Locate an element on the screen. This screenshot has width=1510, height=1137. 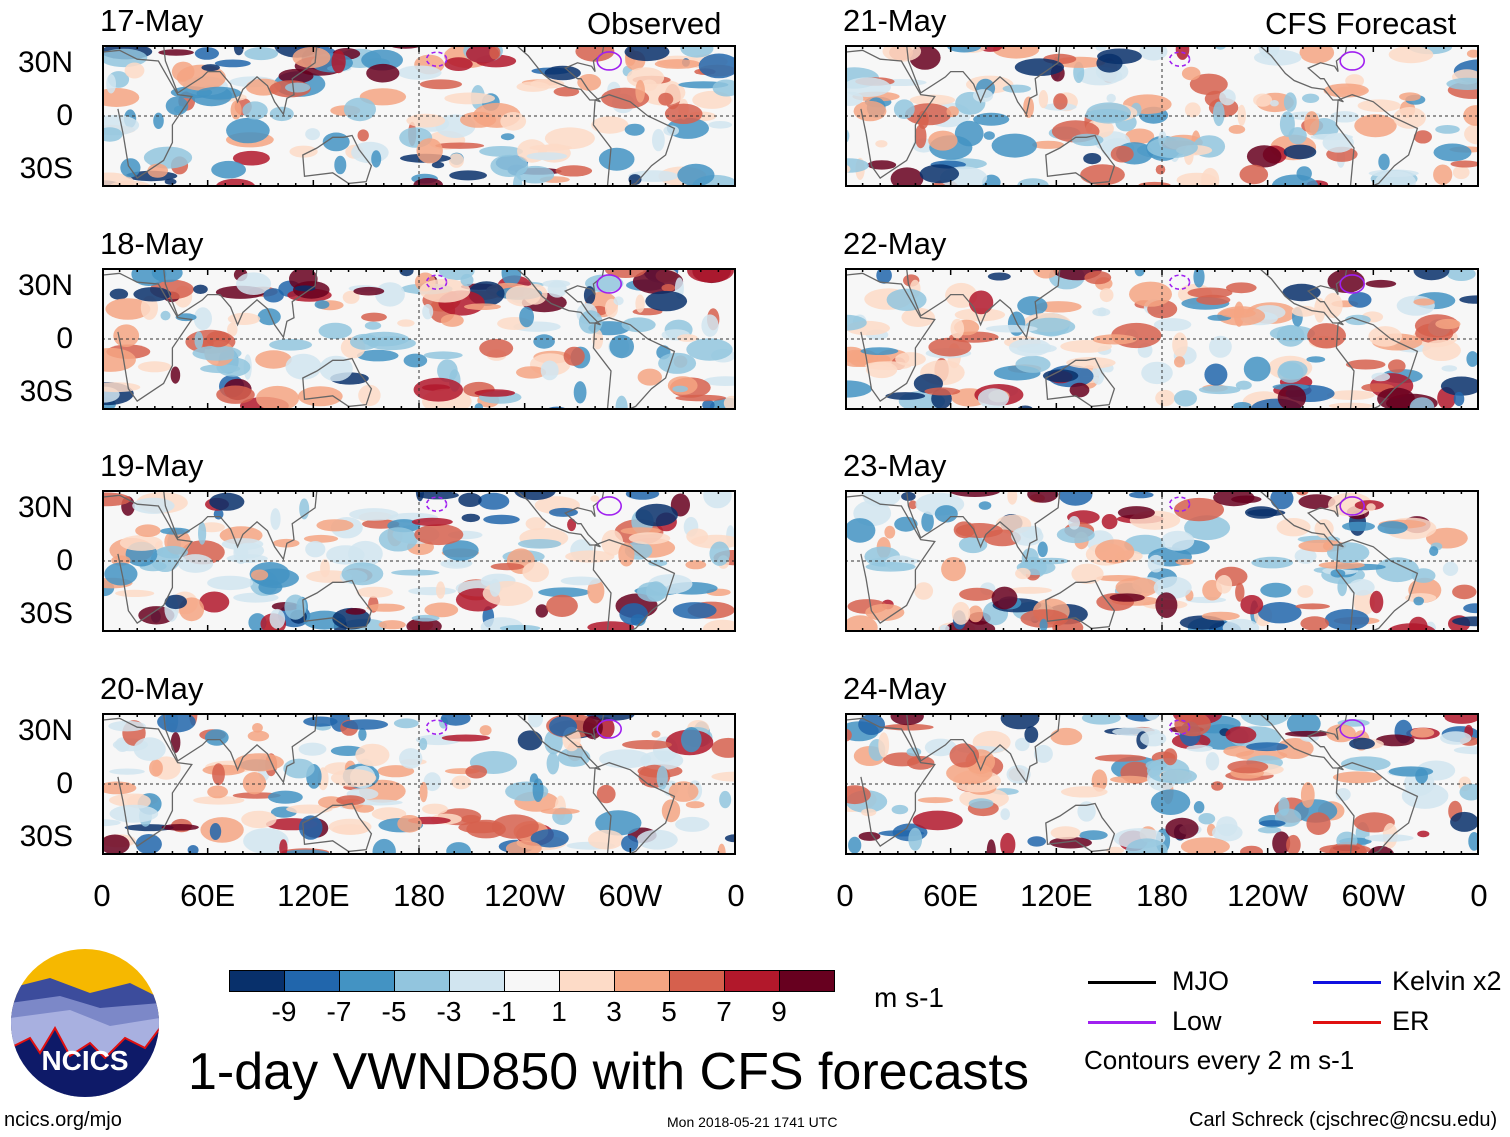
lon-label: 60W is located at coordinates (630, 895).